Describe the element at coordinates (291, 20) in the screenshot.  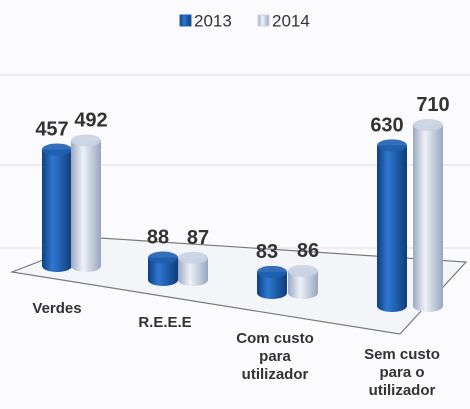
I see `legend-label: 2014` at that location.